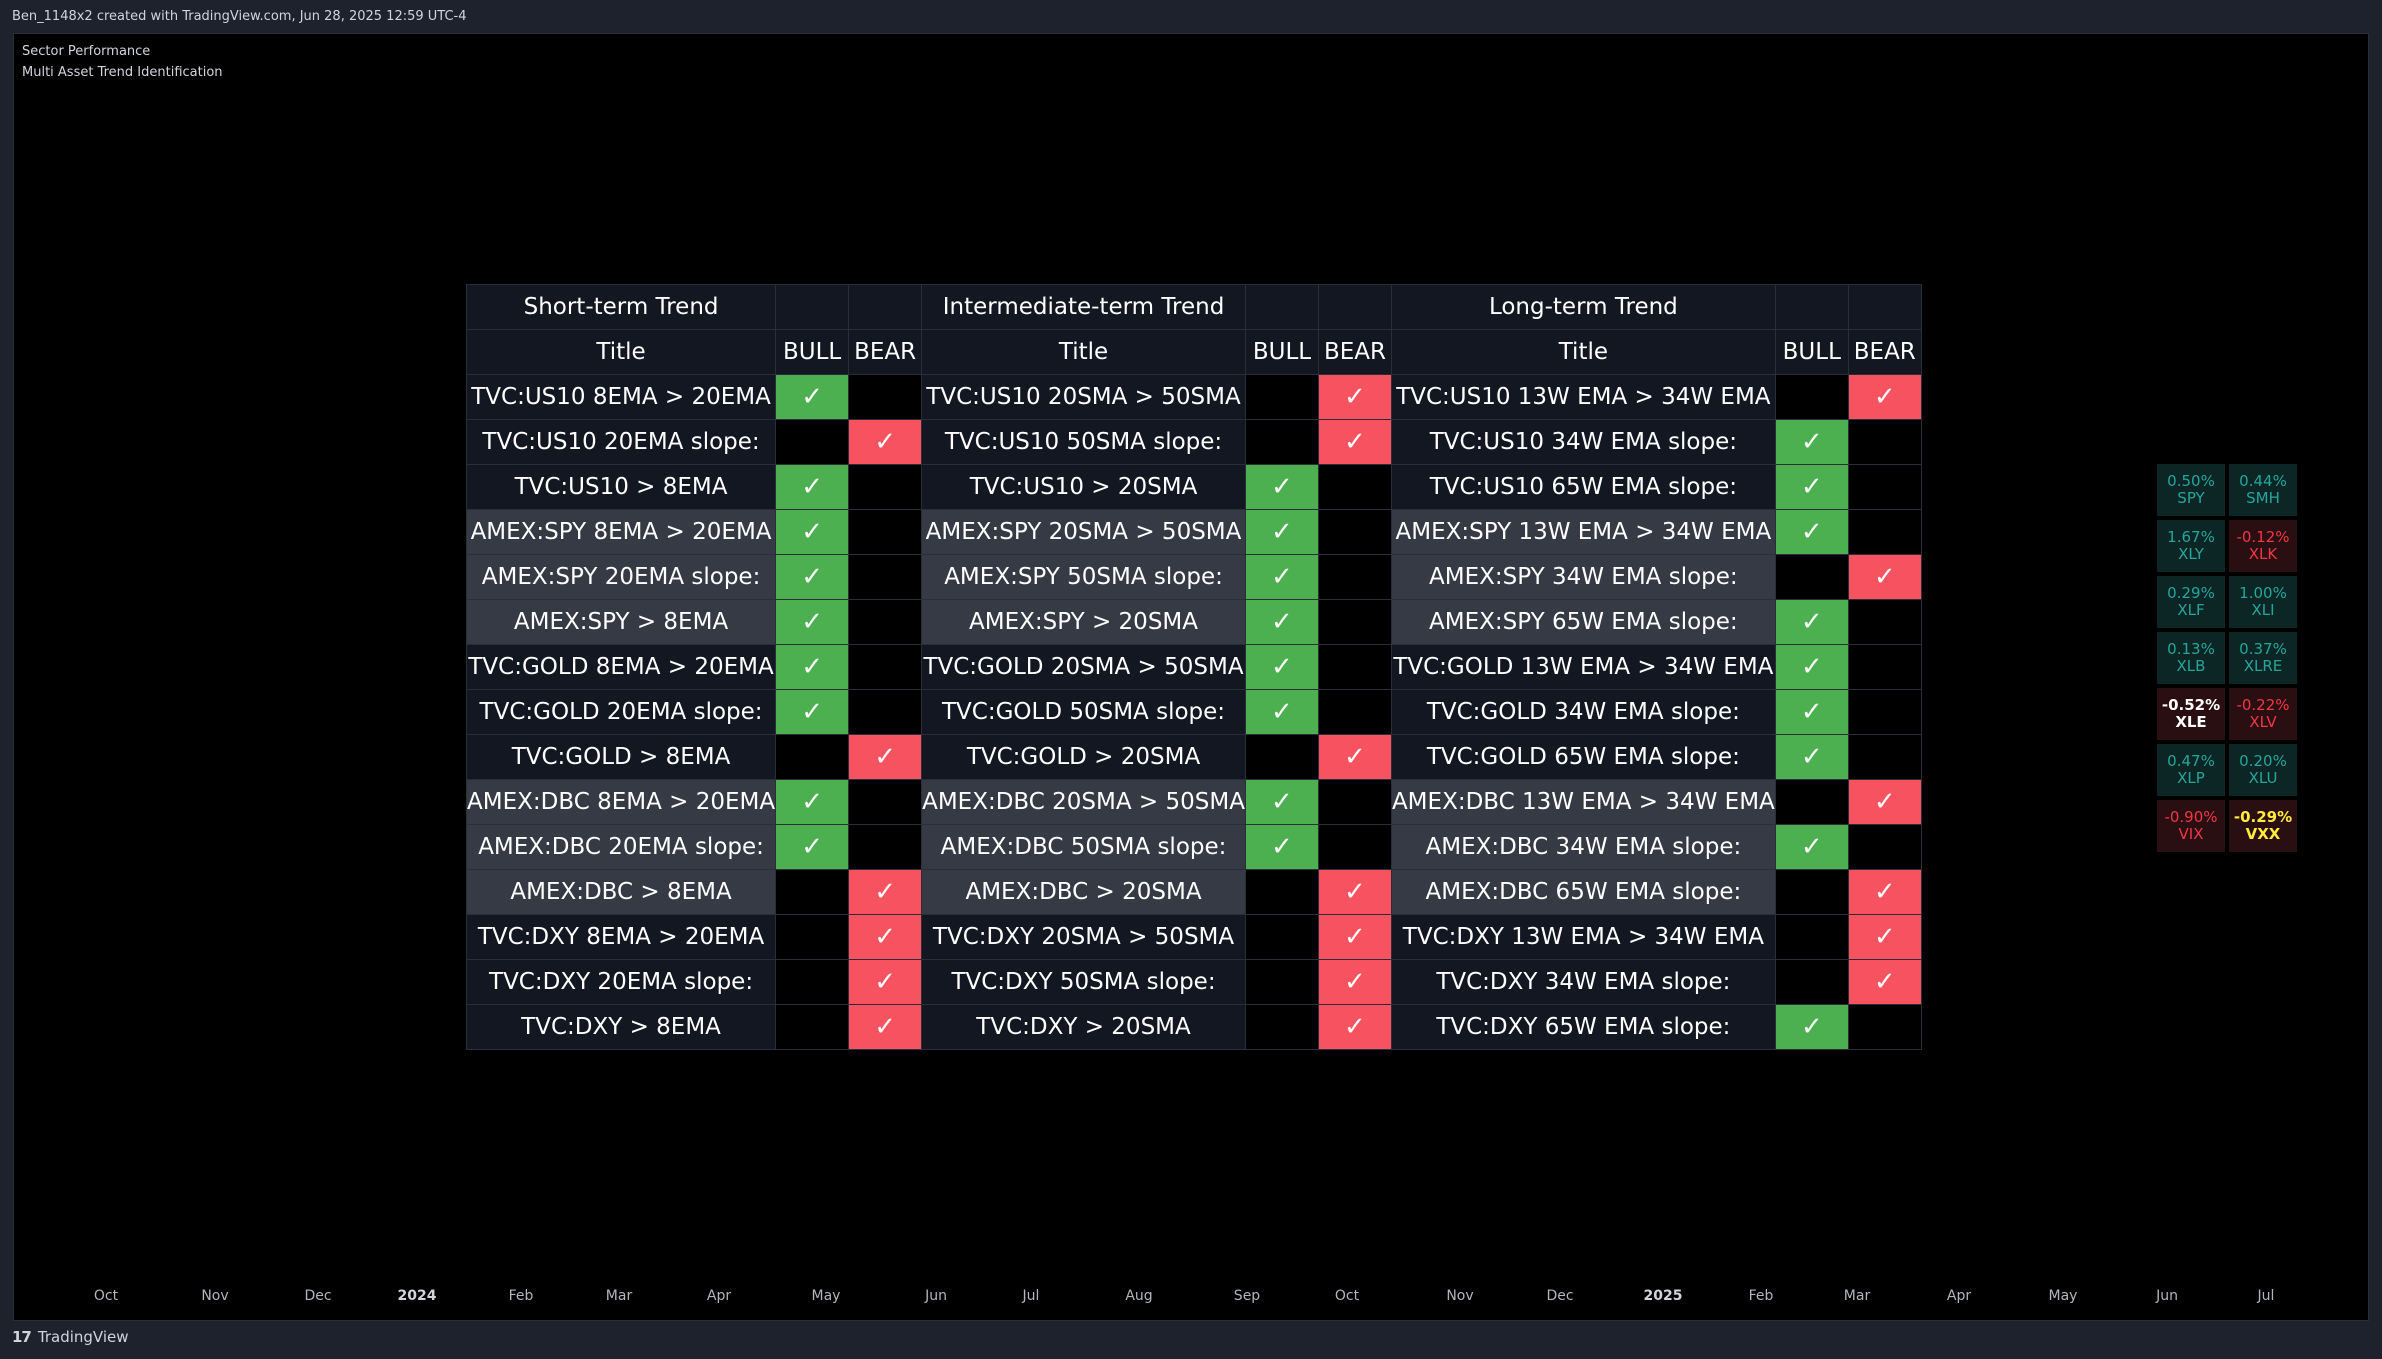 The height and width of the screenshot is (1359, 2382). I want to click on sector-ticker: XLF, so click(2191, 610).